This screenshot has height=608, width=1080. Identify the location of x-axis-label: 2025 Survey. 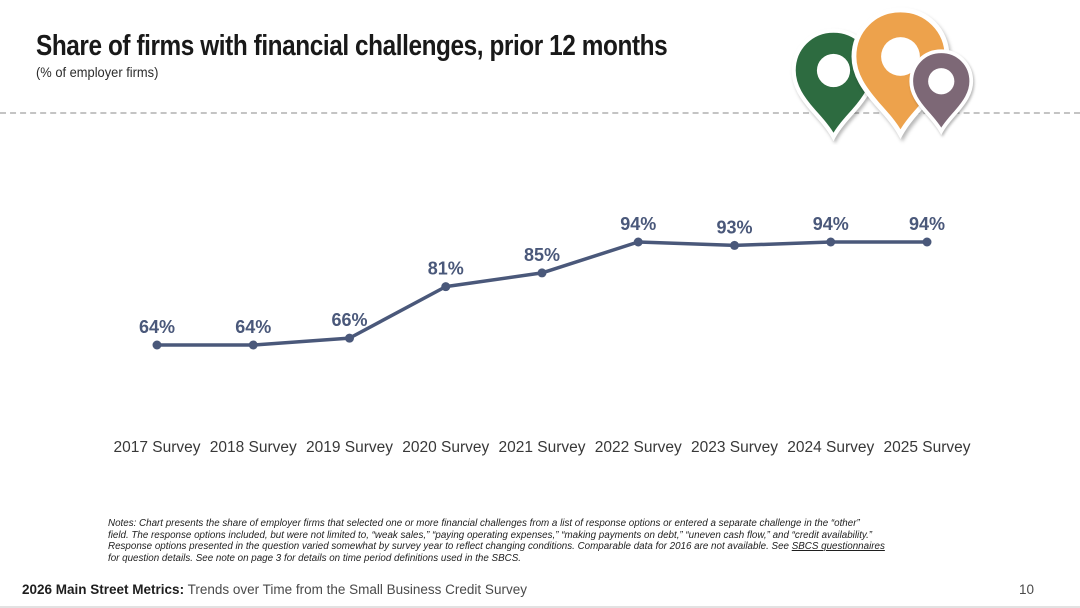
(926, 447).